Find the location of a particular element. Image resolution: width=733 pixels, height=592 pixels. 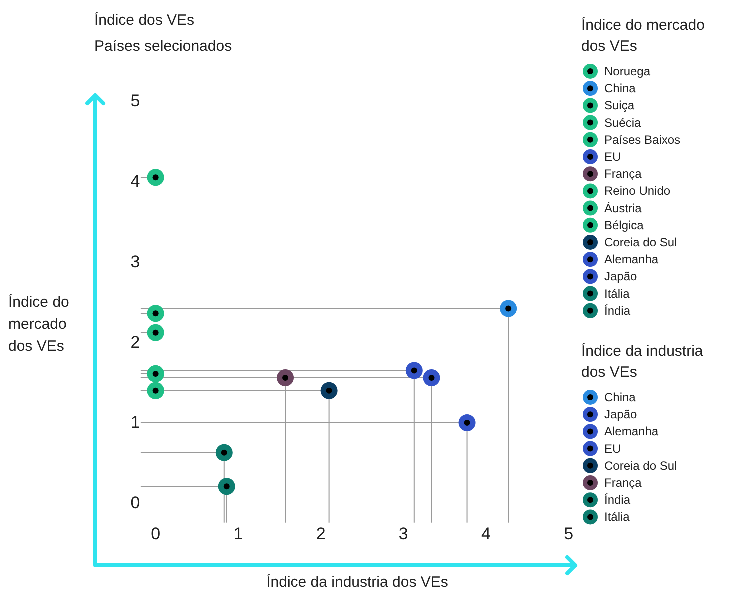

legend-label: Áustria is located at coordinates (623, 208).